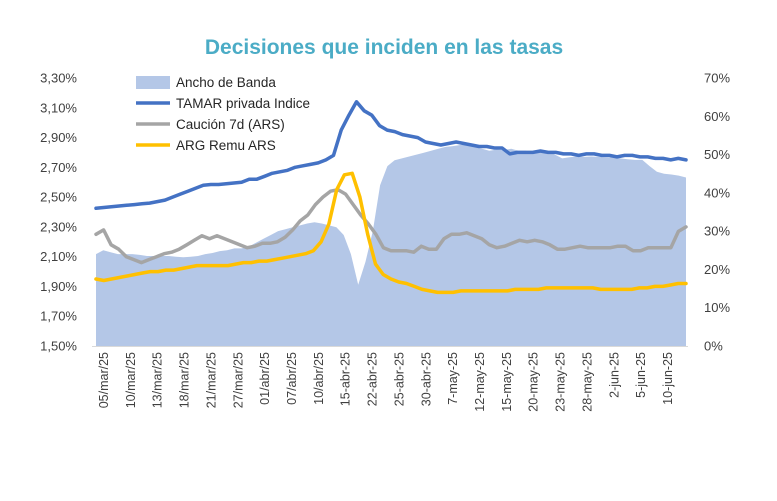  I want to click on x-tick-label: 10/abr/25, so click(319, 378).